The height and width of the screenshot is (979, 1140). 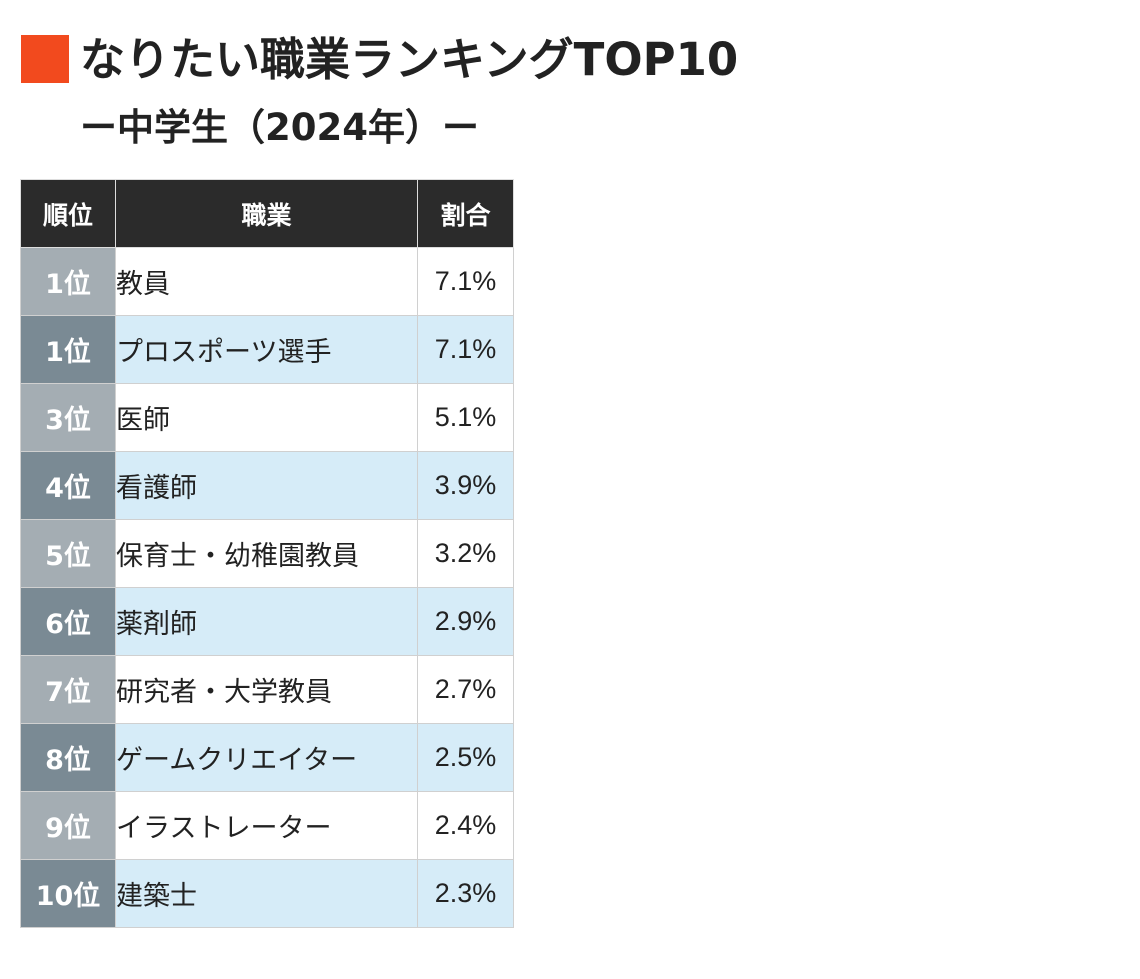 I want to click on table-row: 3位 医師 5.1%, so click(x=267, y=417).